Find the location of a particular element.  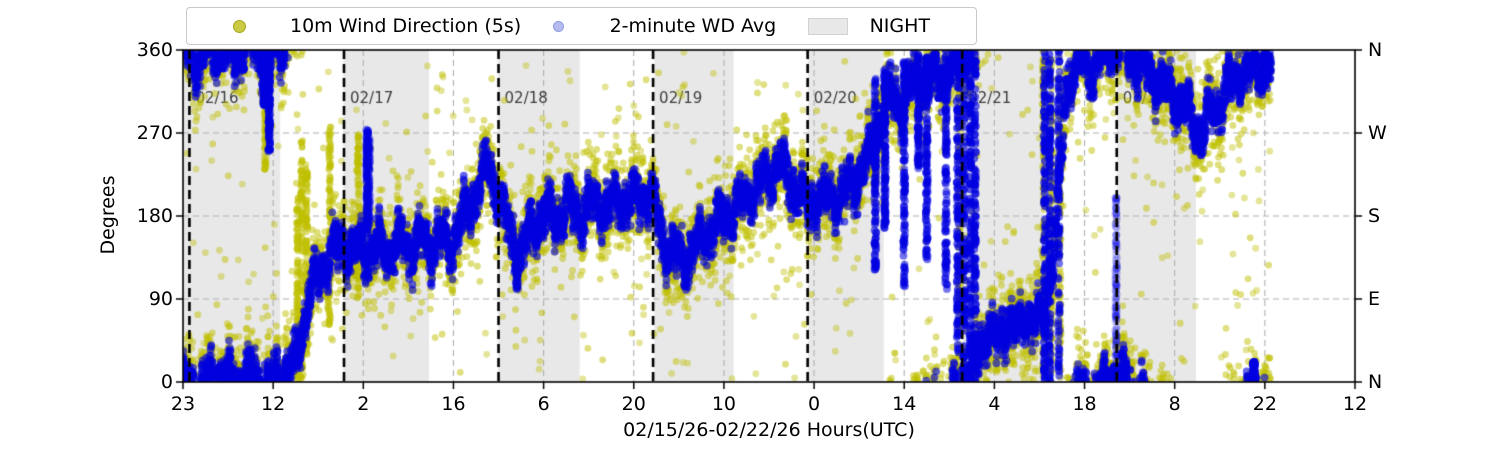

y-tick-label: 270 is located at coordinates (154, 133).